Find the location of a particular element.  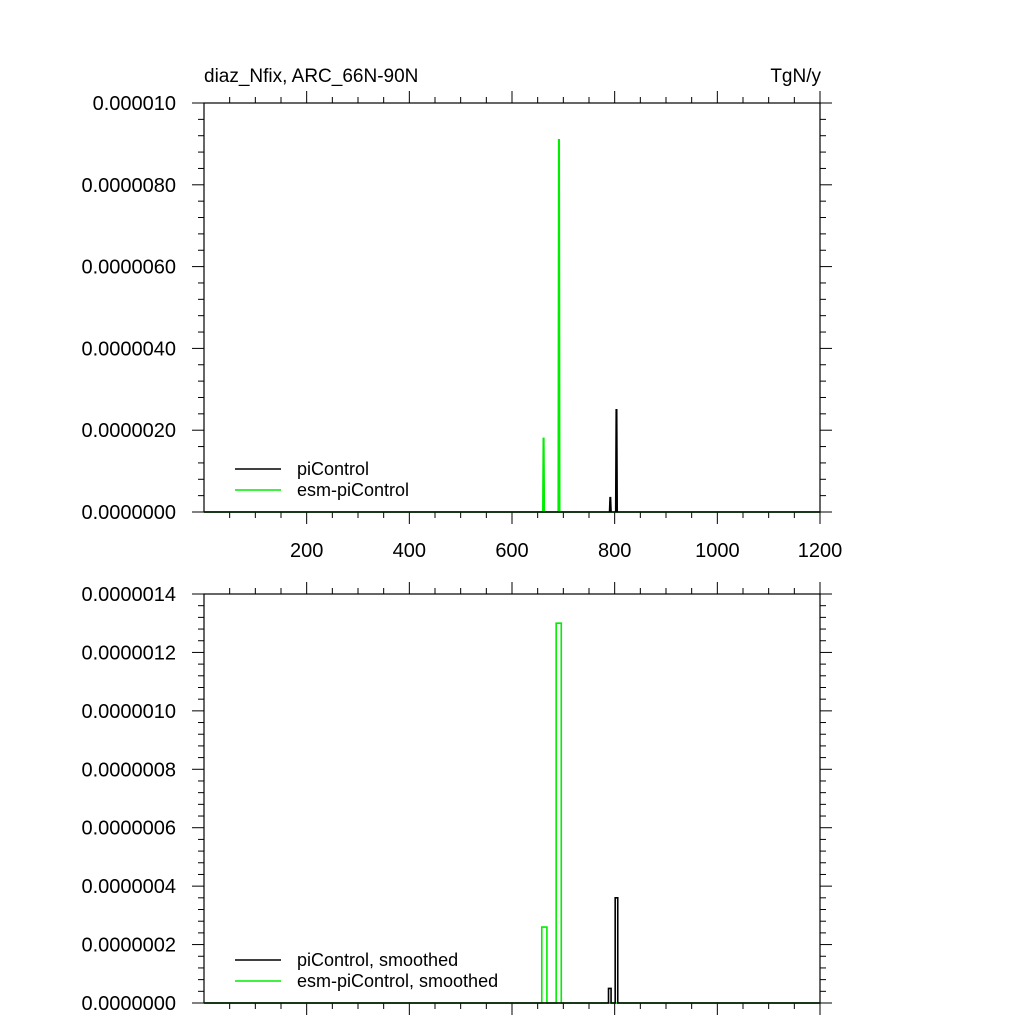

series-line-picontrol is located at coordinates (512, 460).